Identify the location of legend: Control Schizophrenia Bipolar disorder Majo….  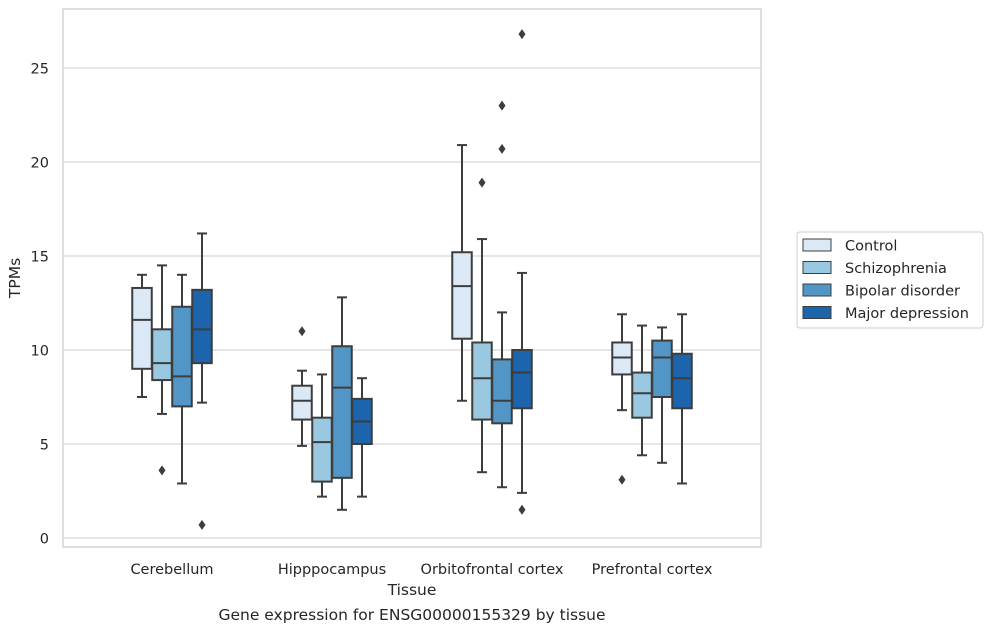
(890, 280).